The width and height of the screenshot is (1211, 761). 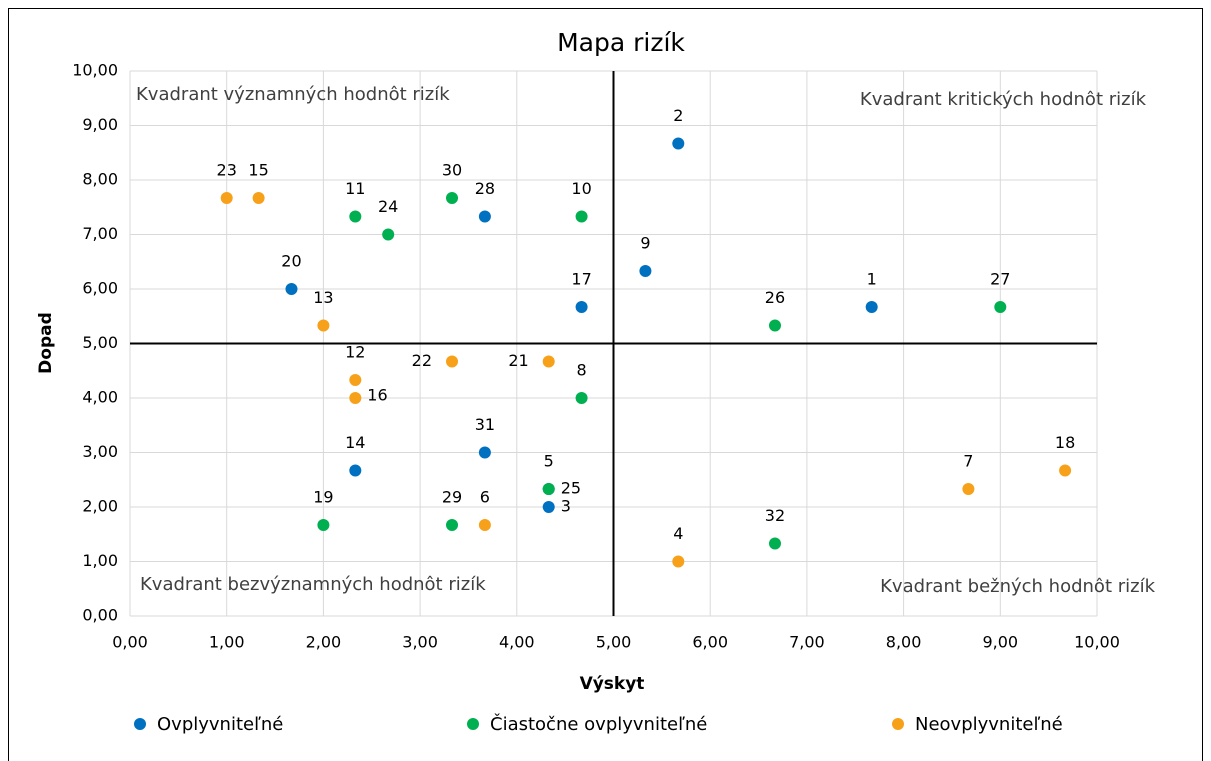 What do you see at coordinates (95, 70) in the screenshot?
I see `y-tick-label: 10,00` at bounding box center [95, 70].